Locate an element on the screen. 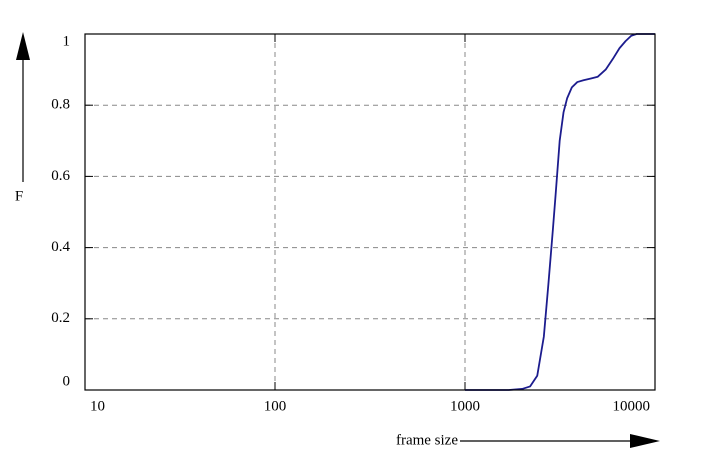 This screenshot has width=708, height=461. y-tick-label: 0 is located at coordinates (67, 381).